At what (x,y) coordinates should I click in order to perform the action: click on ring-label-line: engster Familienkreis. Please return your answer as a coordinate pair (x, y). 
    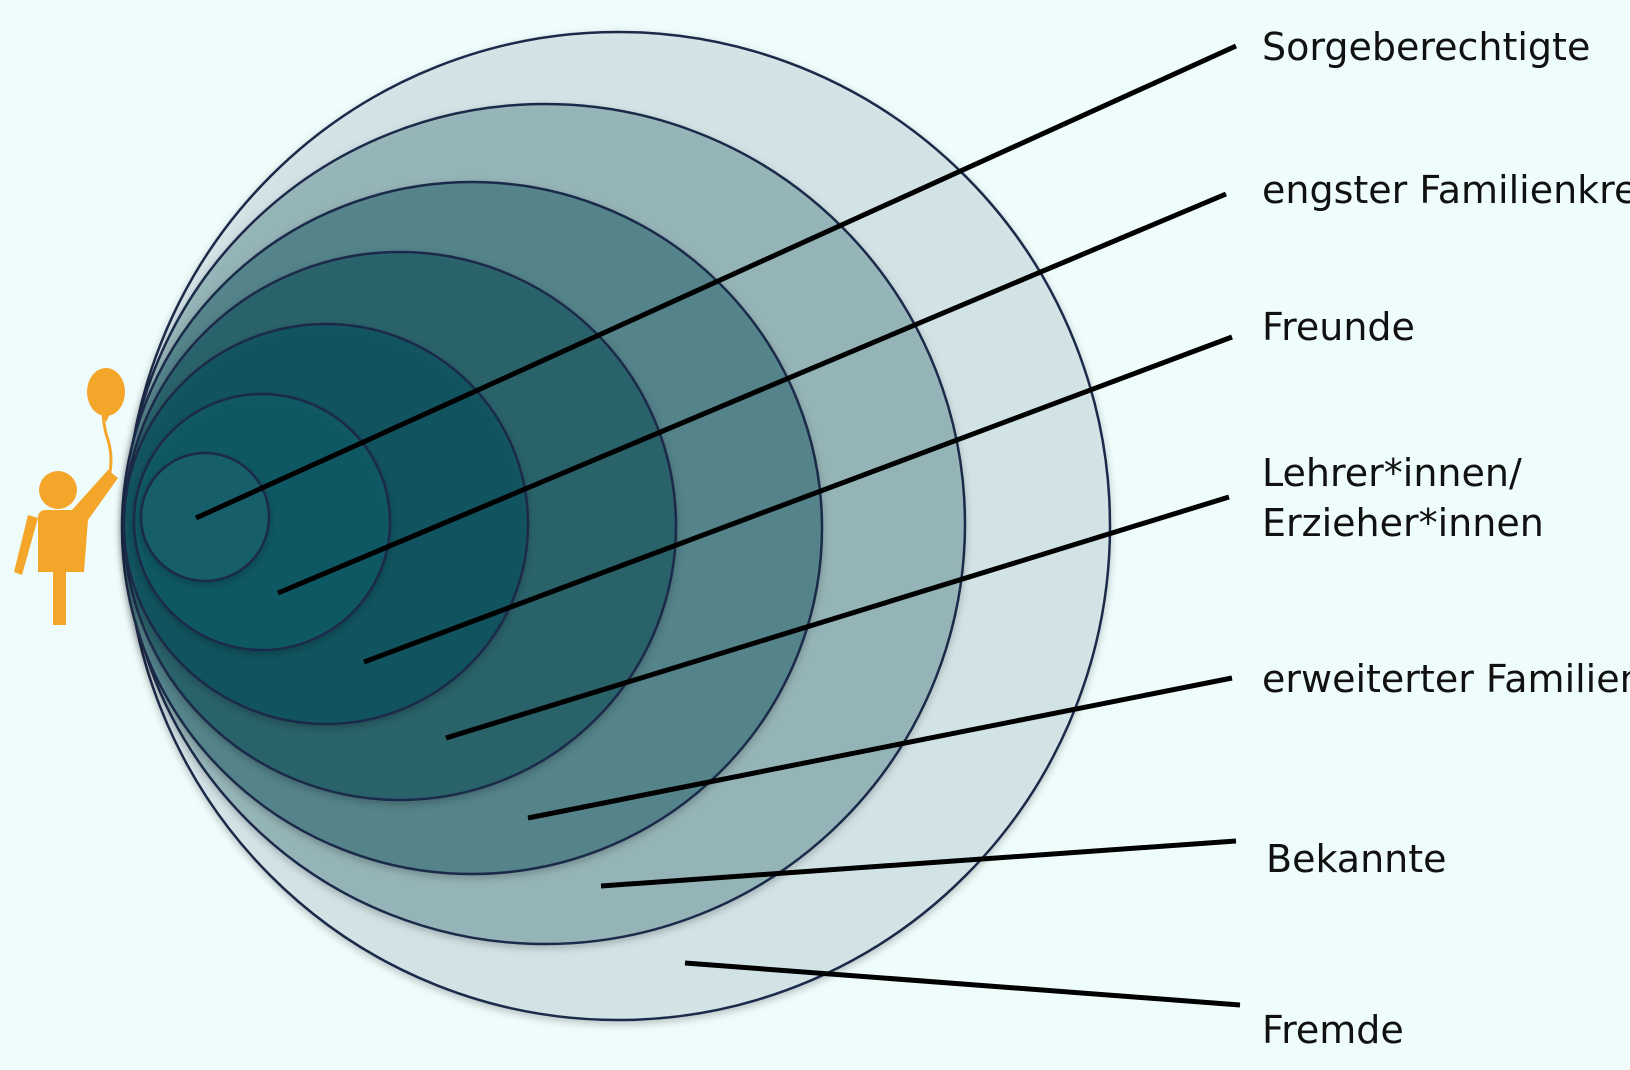
    Looking at the image, I should click on (1446, 190).